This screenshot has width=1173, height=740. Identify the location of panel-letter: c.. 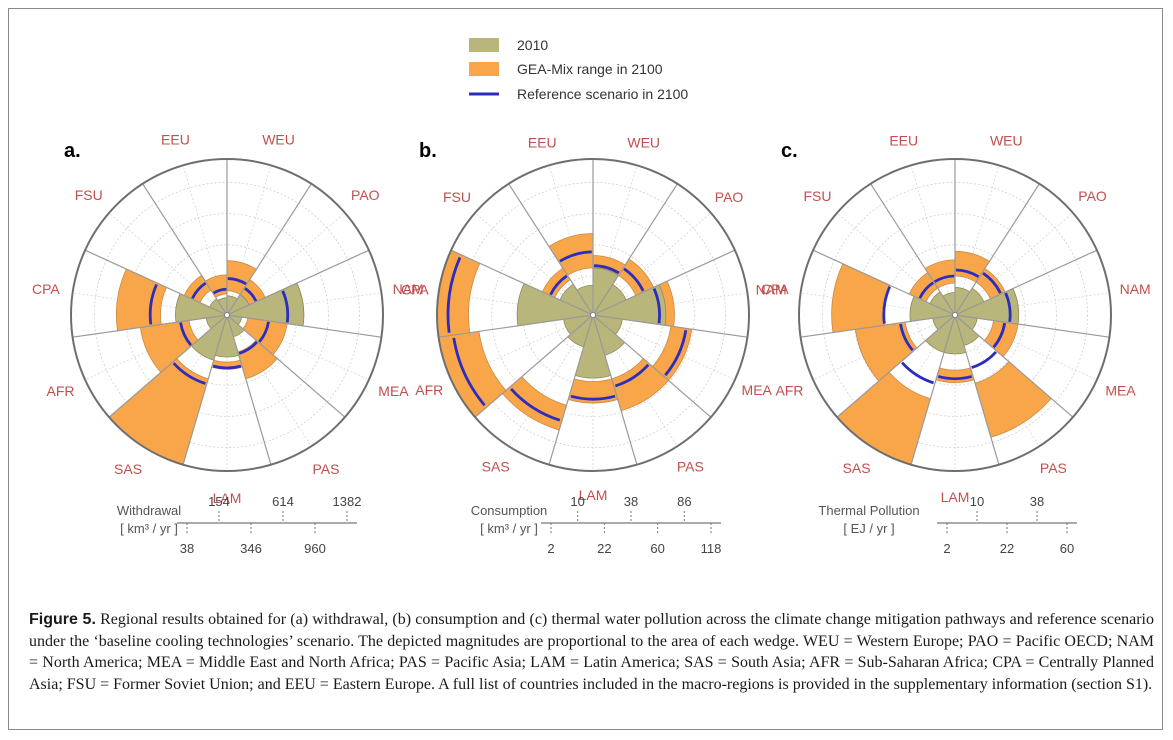
(789, 151).